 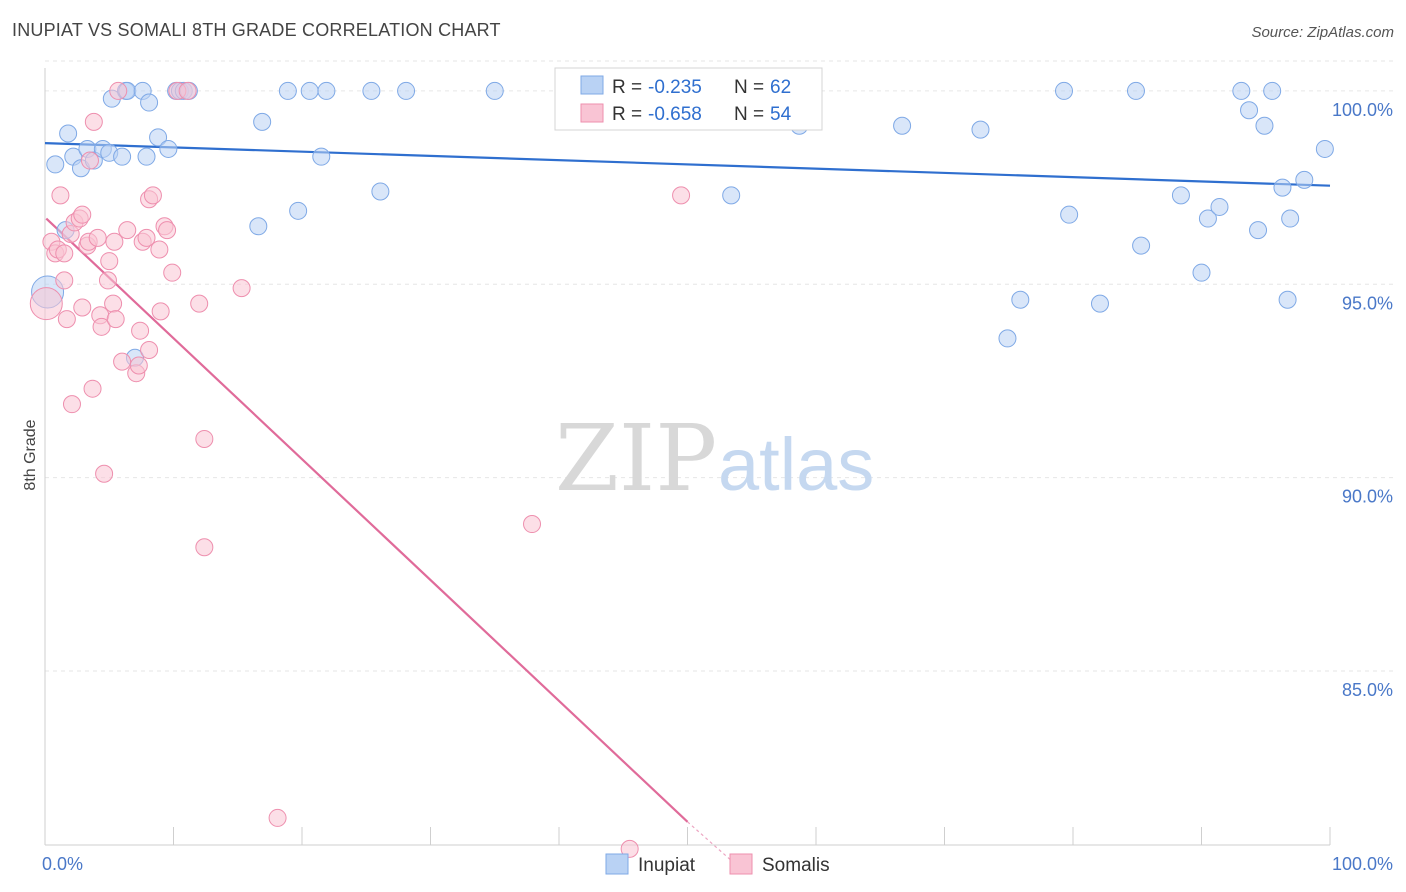 What do you see at coordinates (781, 114) in the screenshot?
I see `stats-n-value: 54` at bounding box center [781, 114].